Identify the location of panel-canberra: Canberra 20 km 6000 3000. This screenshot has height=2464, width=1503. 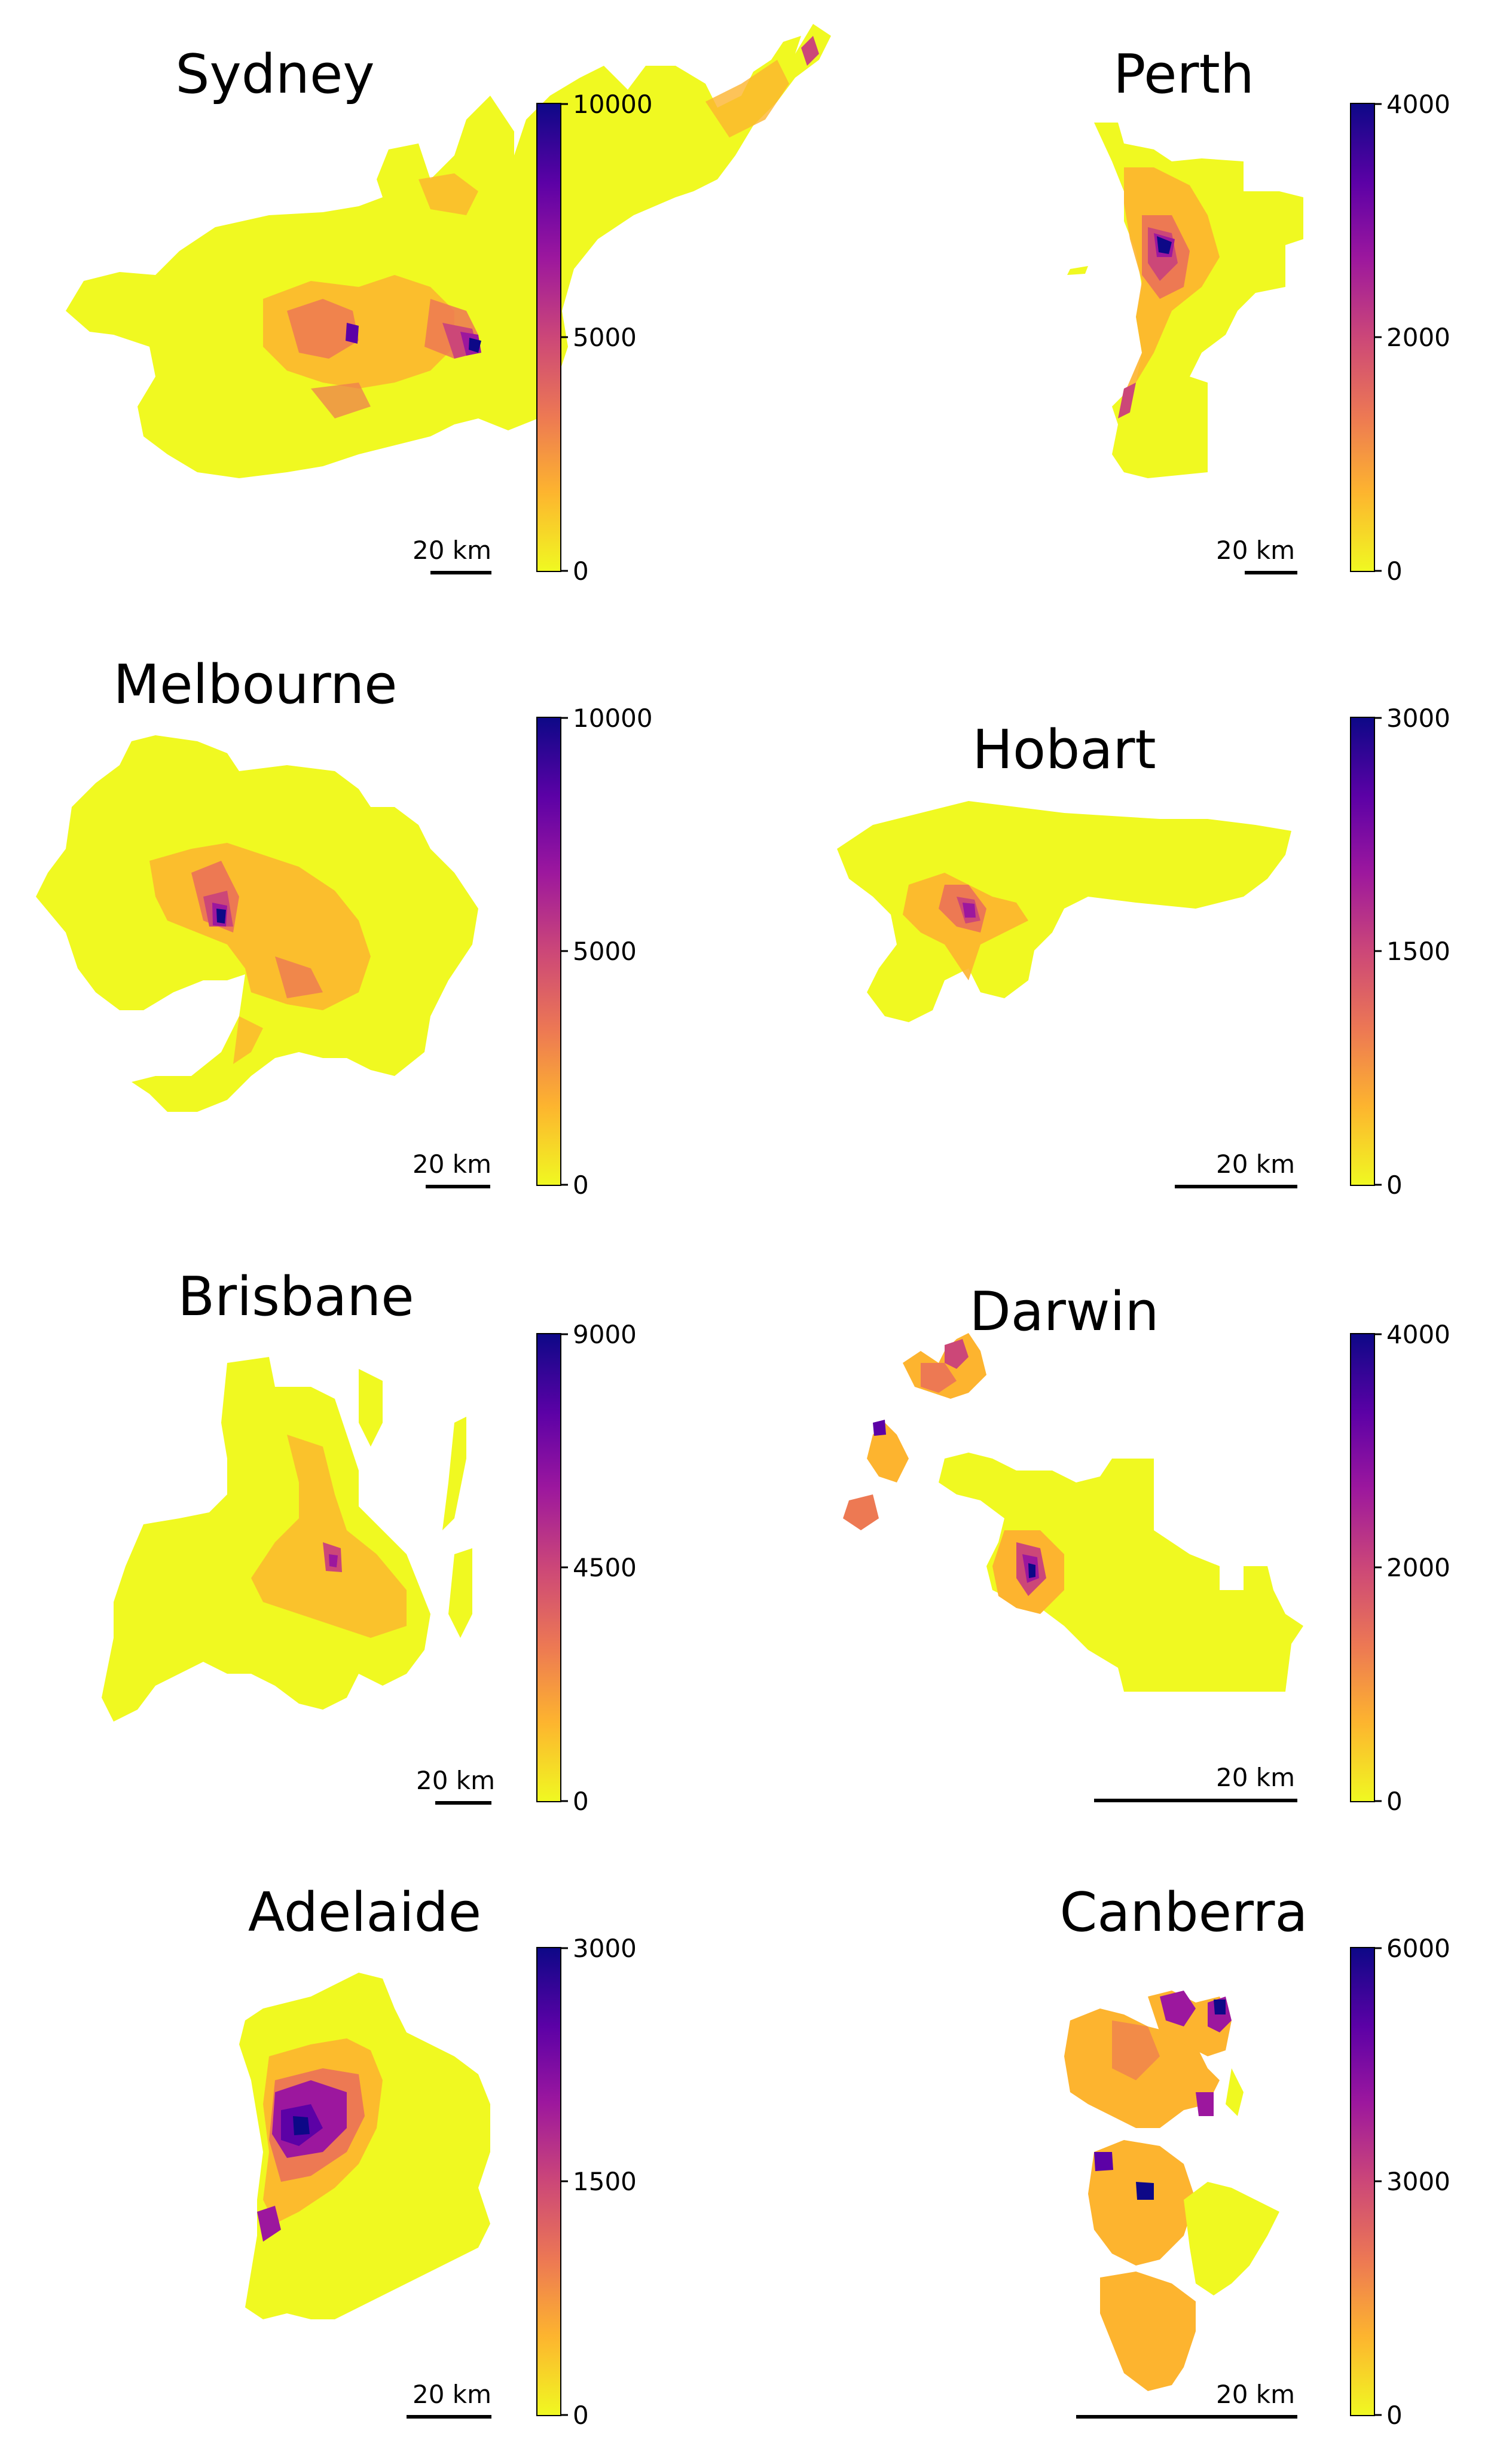
(1255, 2155).